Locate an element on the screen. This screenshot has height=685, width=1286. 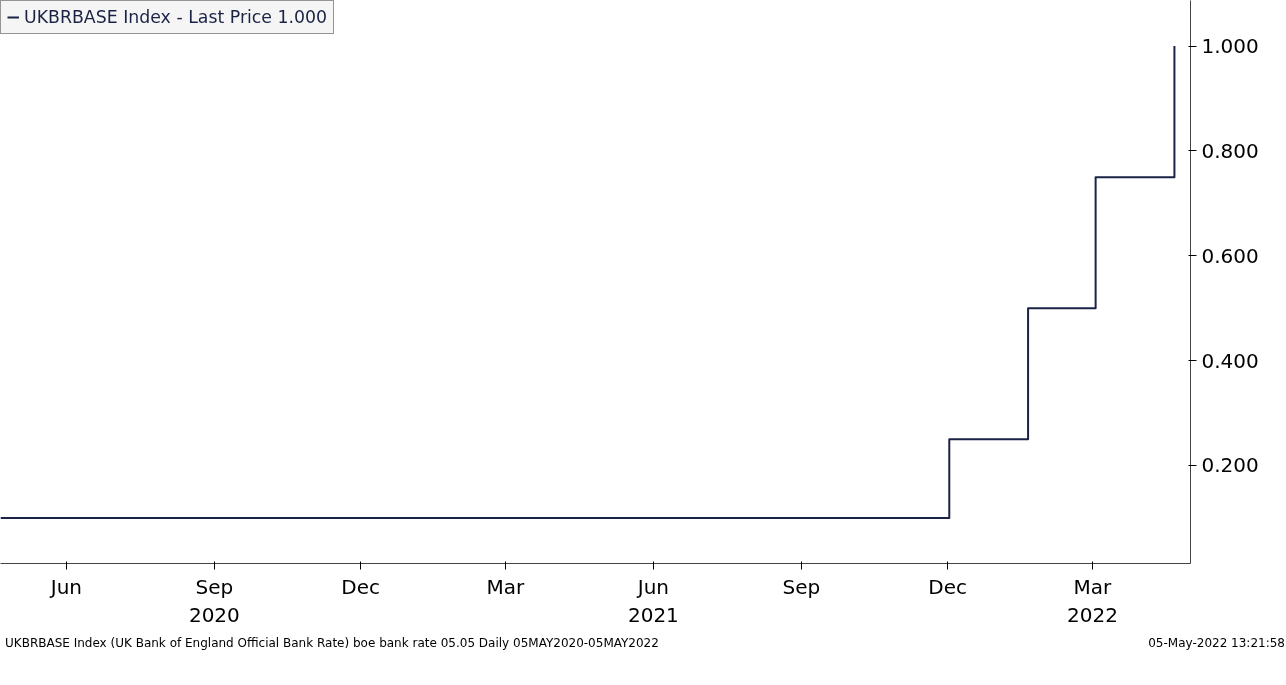
y-tick-label: 0.800 is located at coordinates (1230, 150).